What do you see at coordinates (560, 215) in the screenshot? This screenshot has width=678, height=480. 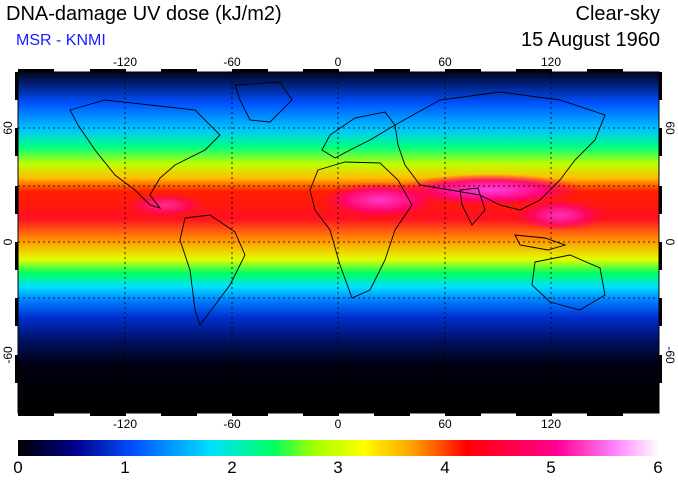 I see `pacific-high-uv` at bounding box center [560, 215].